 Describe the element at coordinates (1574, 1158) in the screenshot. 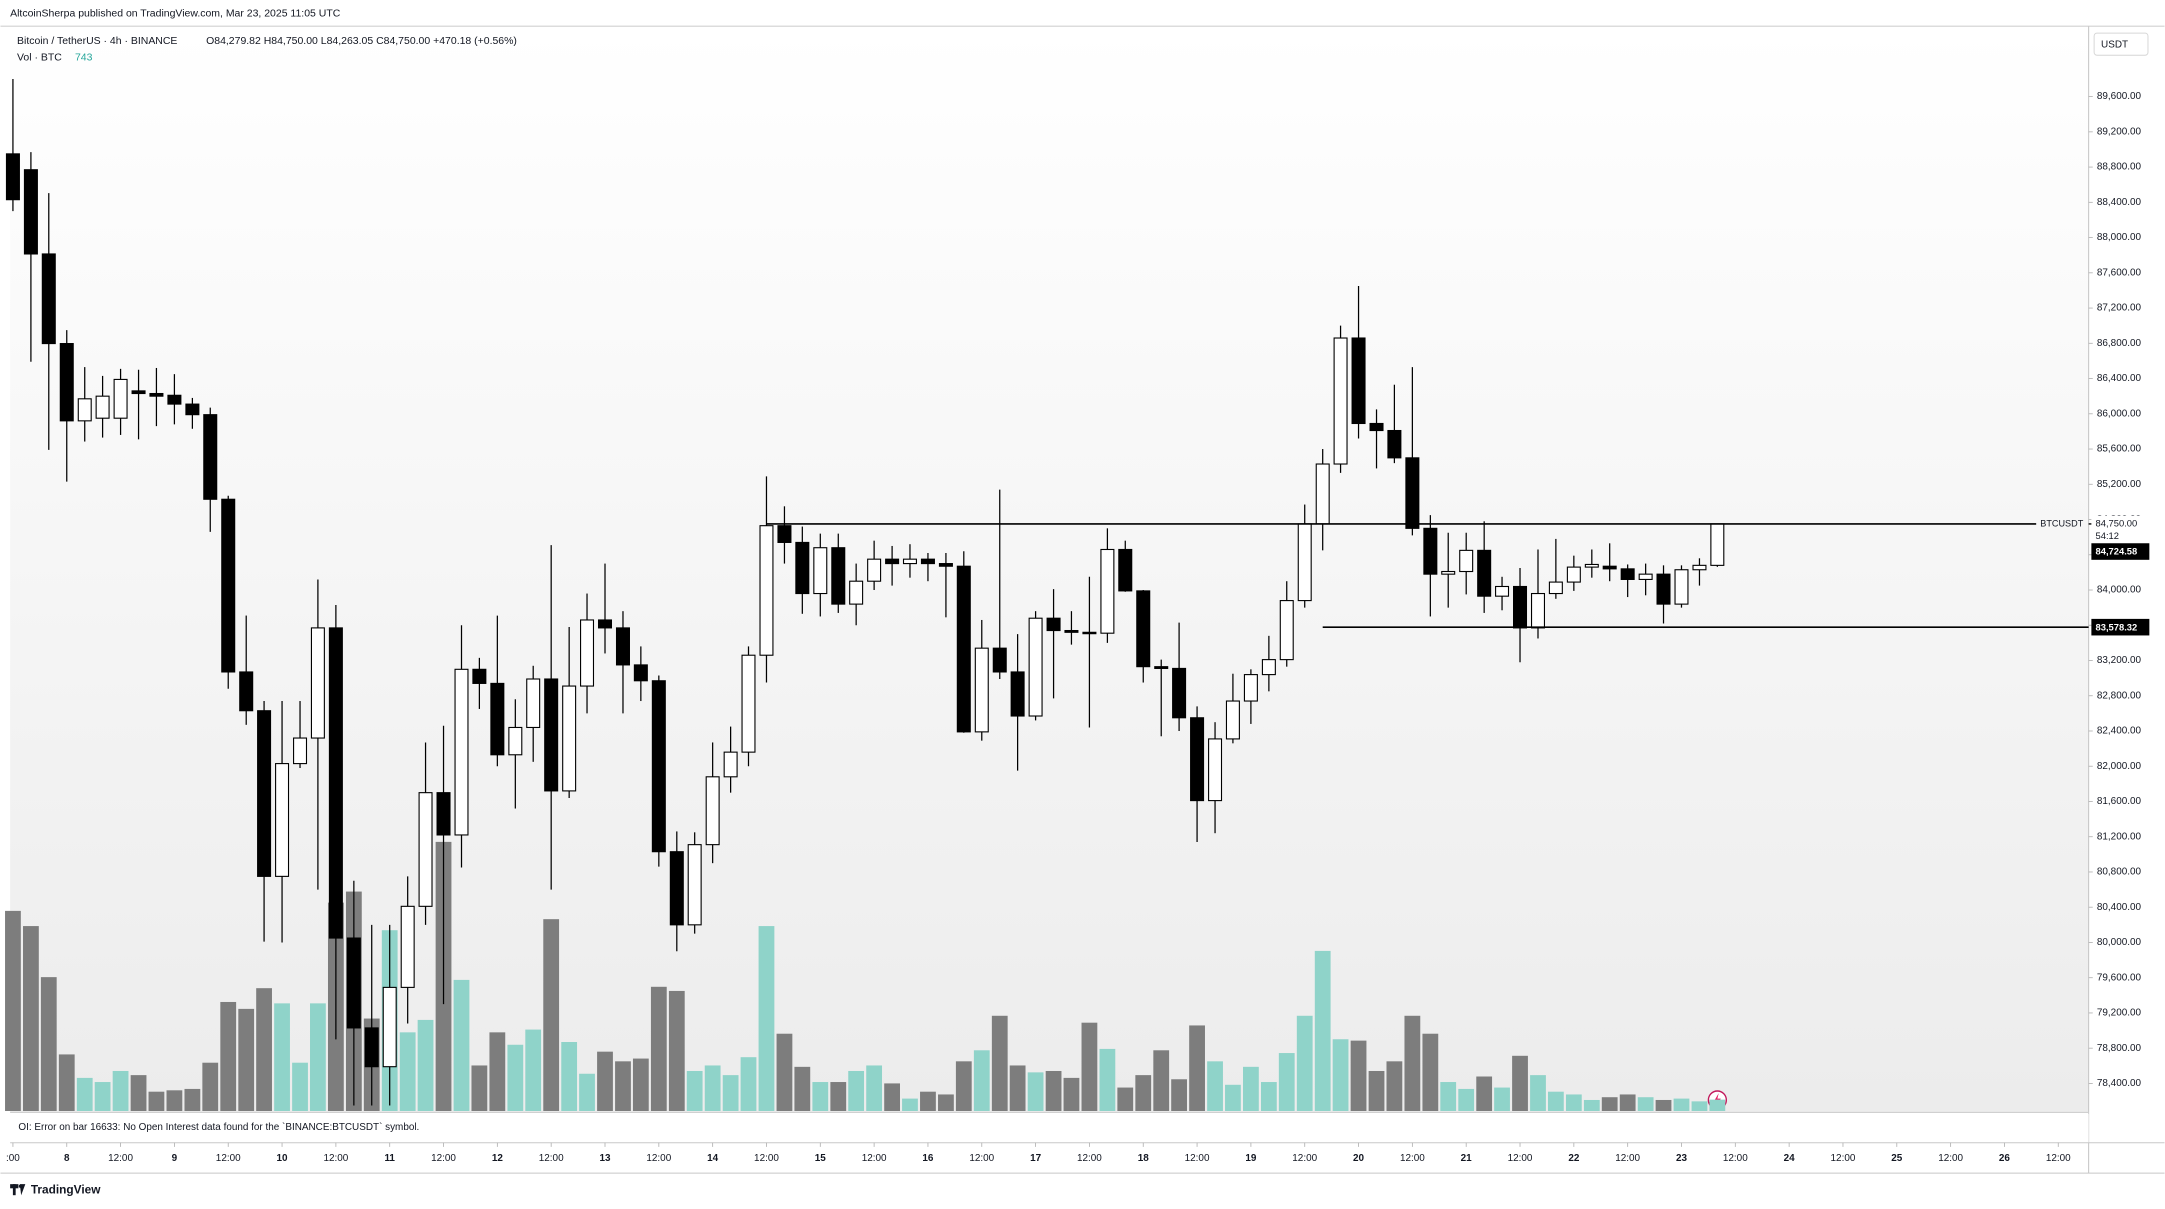

I see `x-tick-label: 22` at that location.